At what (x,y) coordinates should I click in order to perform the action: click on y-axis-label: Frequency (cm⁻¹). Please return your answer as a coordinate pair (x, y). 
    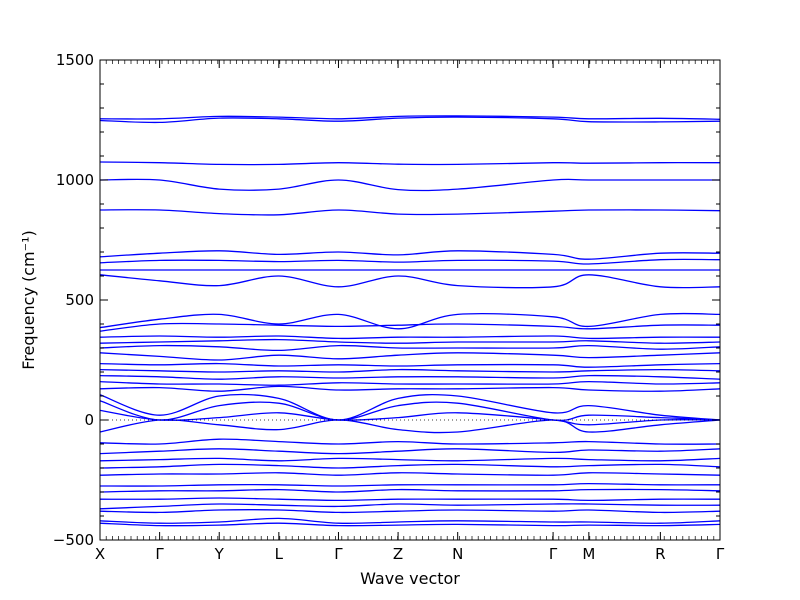
    Looking at the image, I should click on (28, 299).